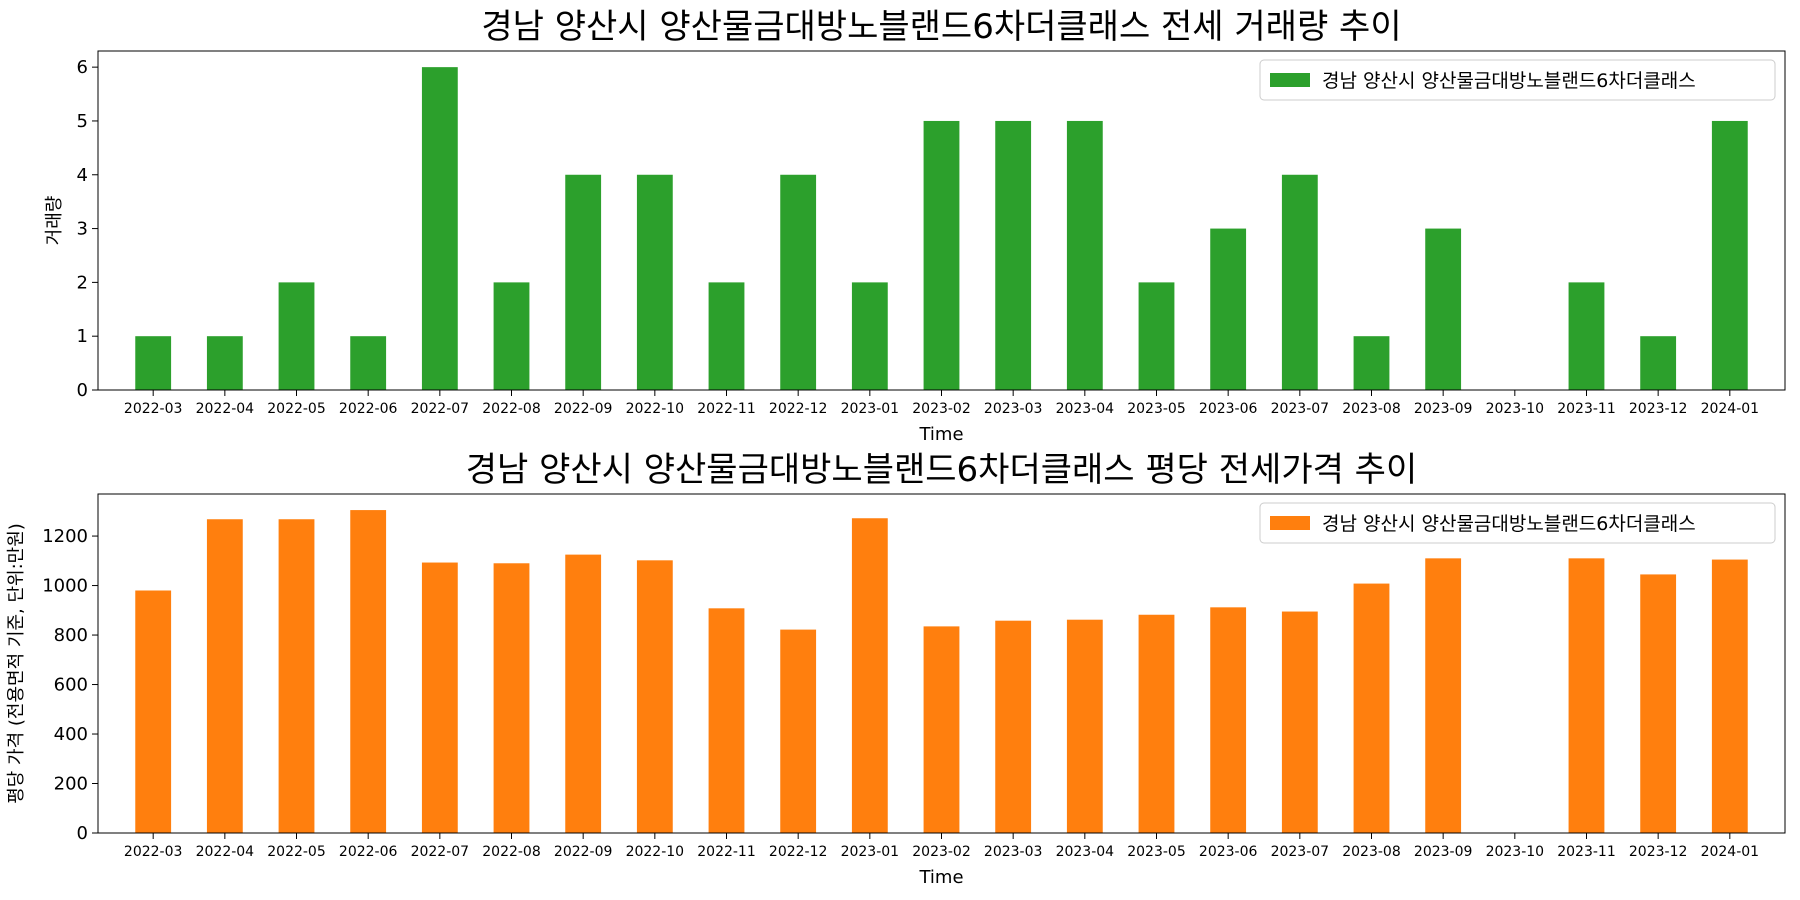 The image size is (1800, 900). Describe the element at coordinates (65, 586) in the screenshot. I see `ytick-label: 1000` at that location.